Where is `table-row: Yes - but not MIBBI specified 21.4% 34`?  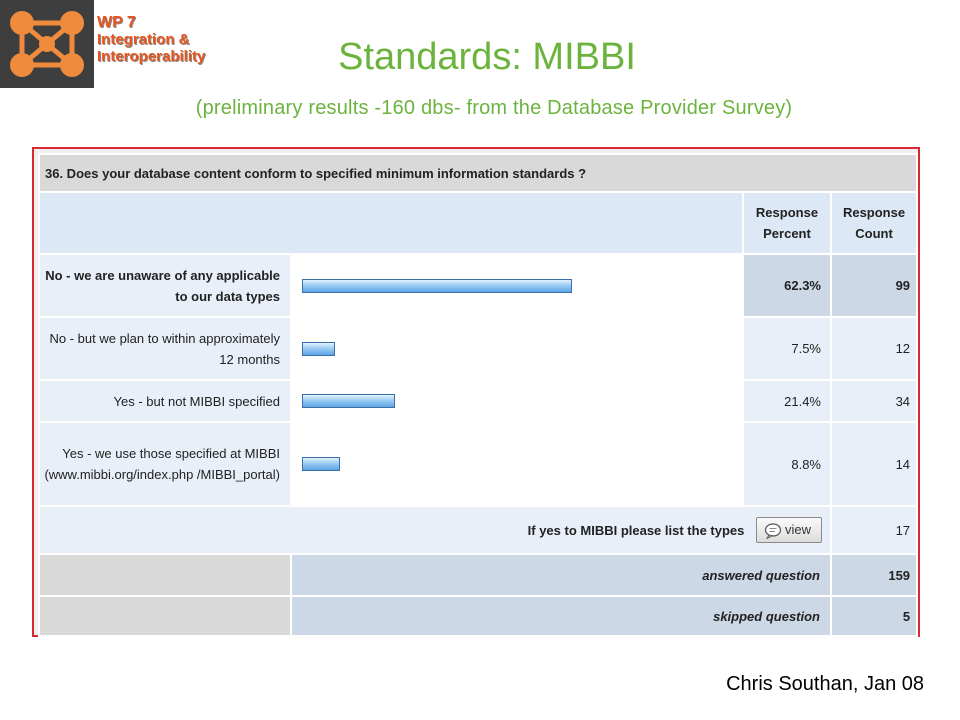 table-row: Yes - but not MIBBI specified 21.4% 34 is located at coordinates (478, 401).